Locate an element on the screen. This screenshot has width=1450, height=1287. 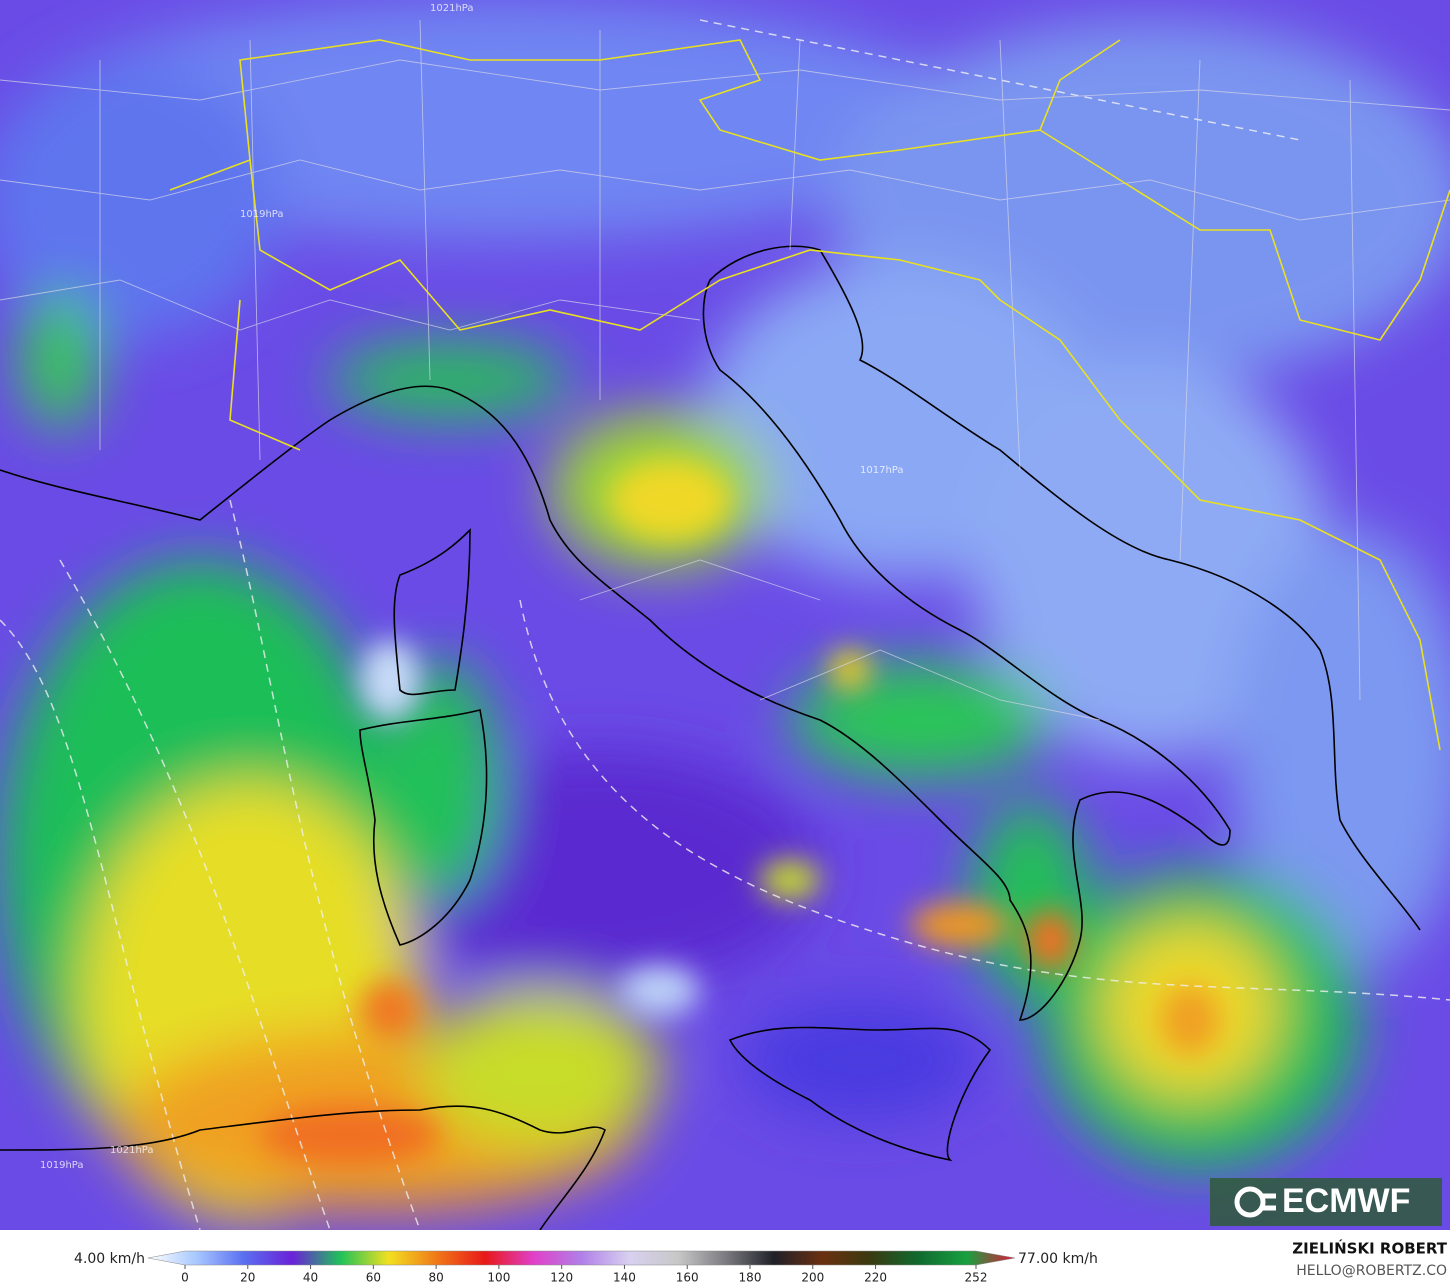
tick-label: 80 is located at coordinates (435, 1278).